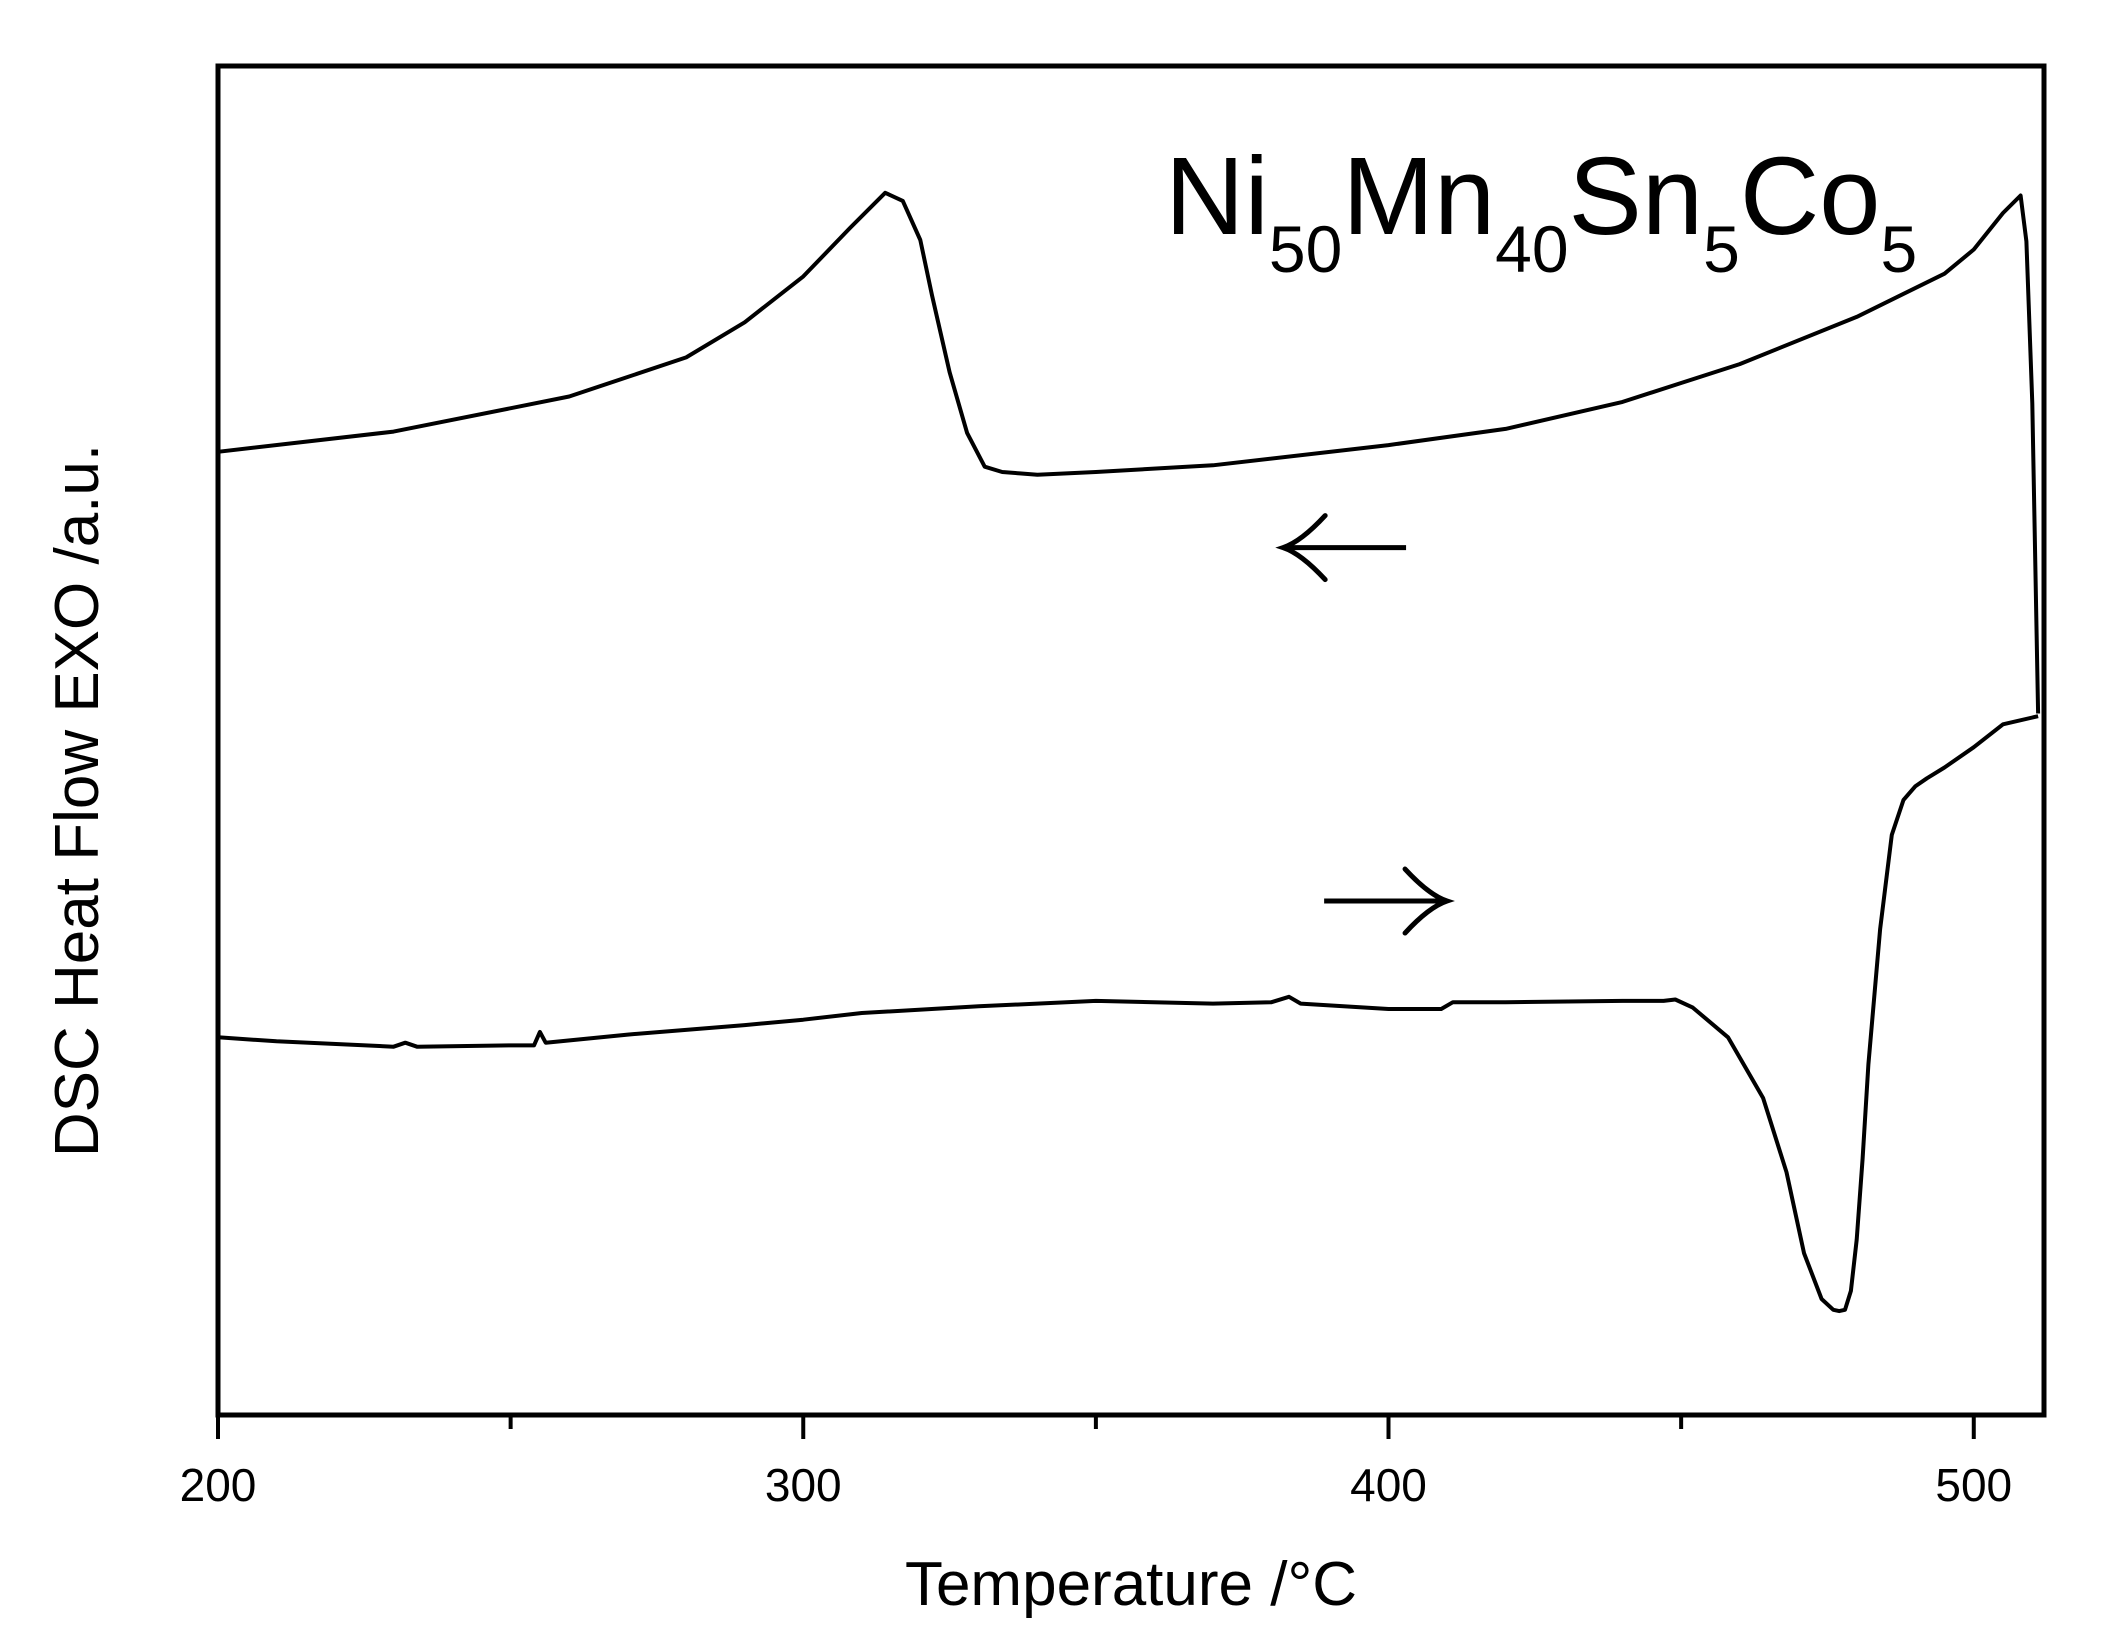 This screenshot has height=1648, width=2111. What do you see at coordinates (1217, 196) in the screenshot?
I see `formula-element: Ni` at bounding box center [1217, 196].